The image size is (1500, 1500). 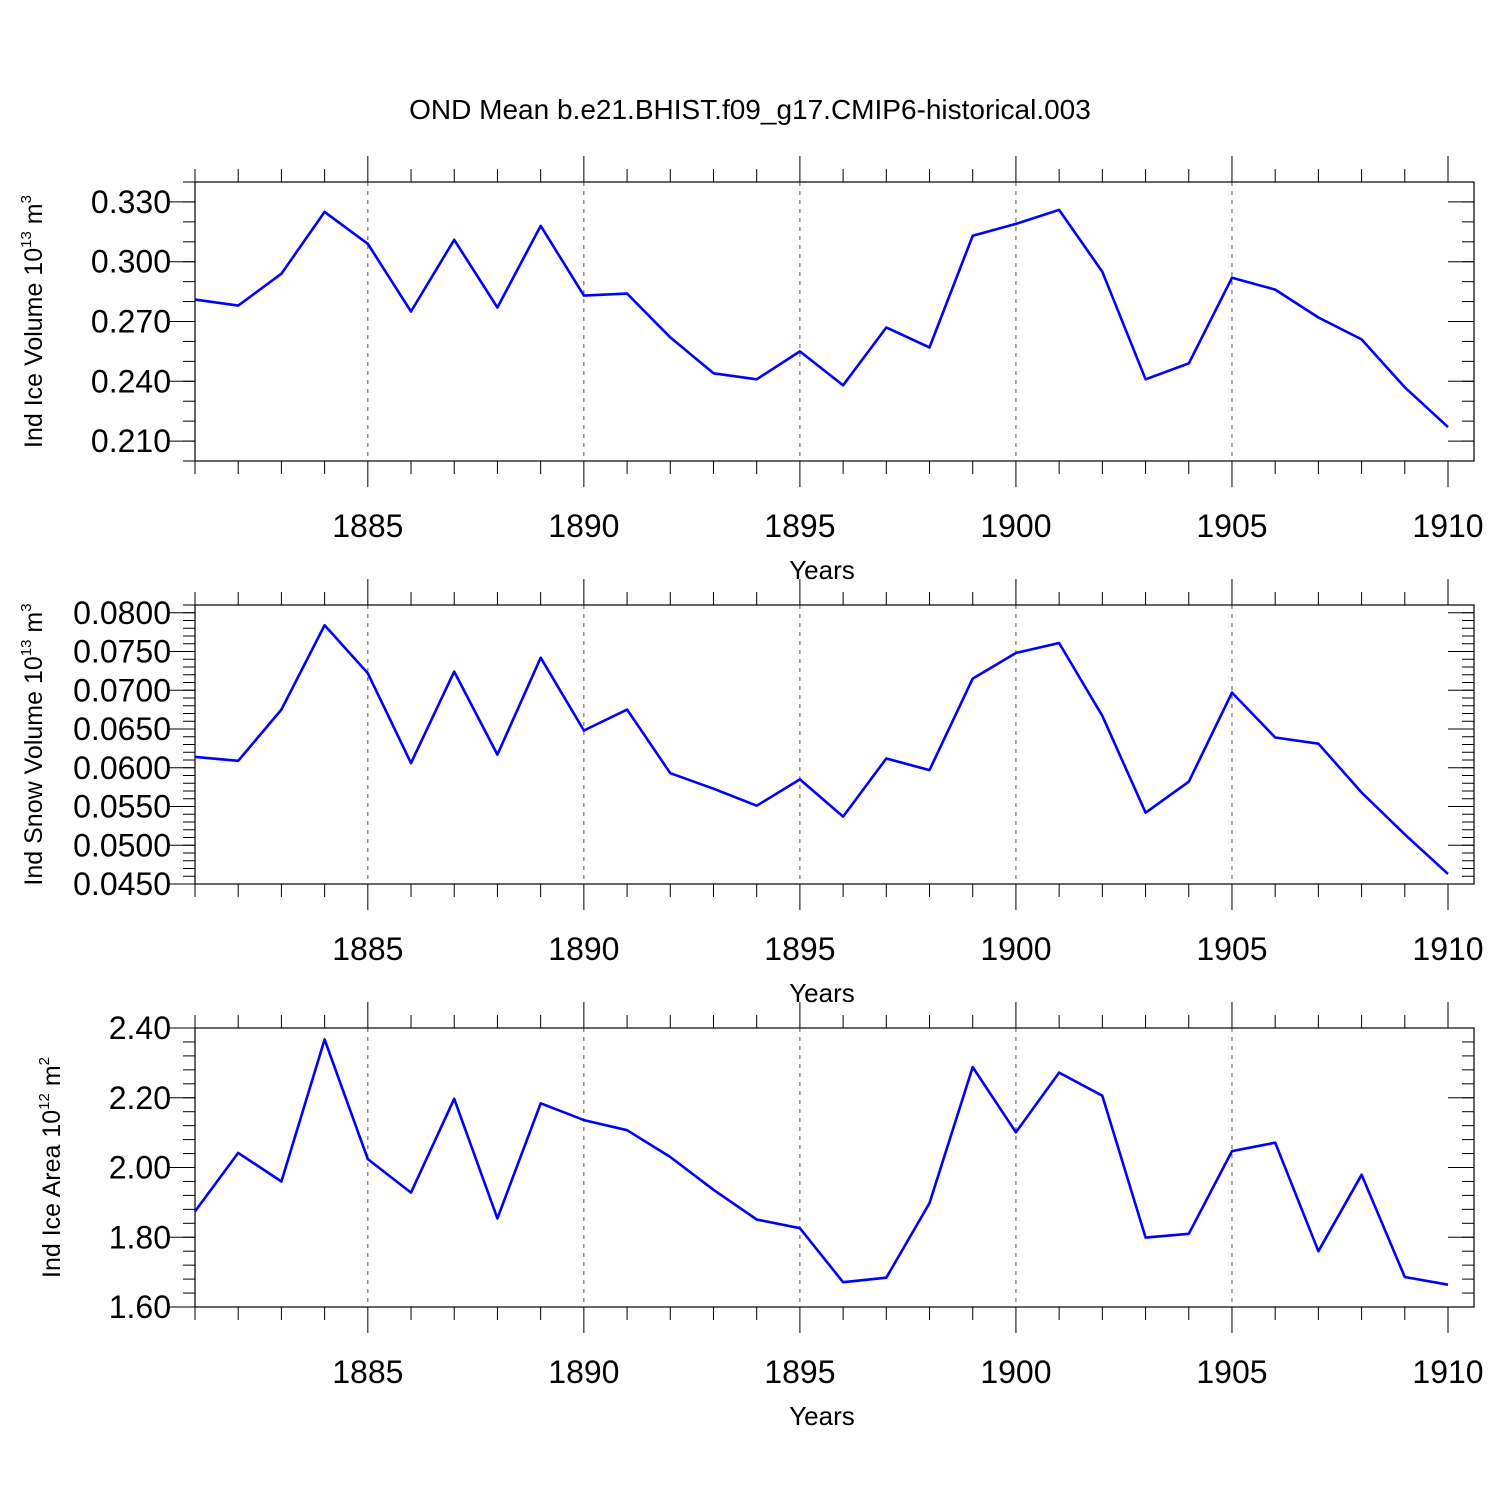 What do you see at coordinates (122, 884) in the screenshot?
I see `y-tick-label: 0.0450` at bounding box center [122, 884].